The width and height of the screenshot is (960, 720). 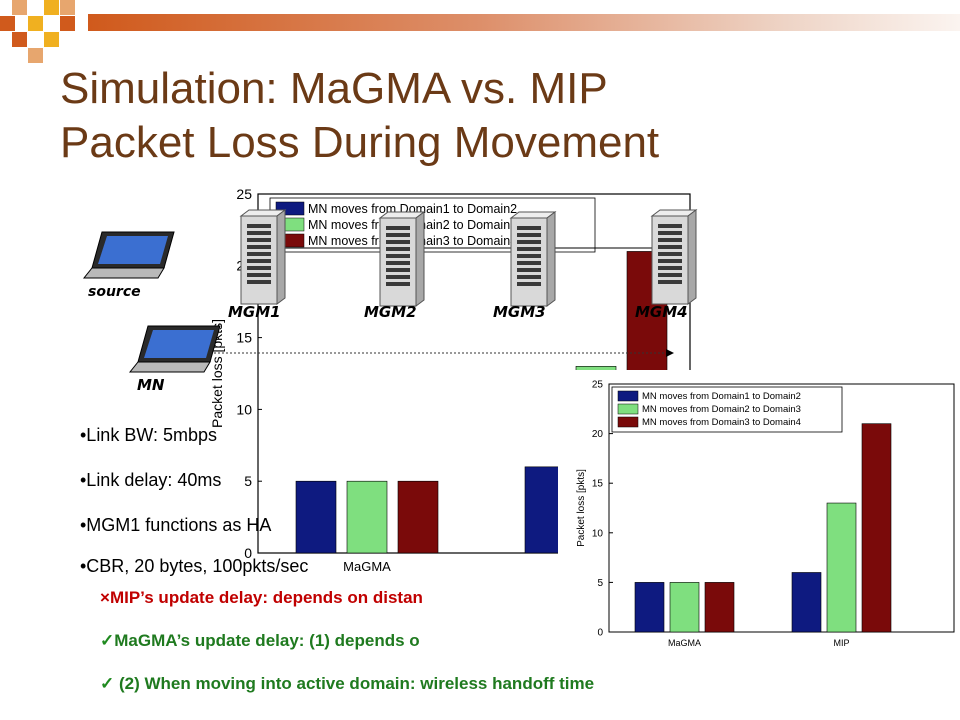 What do you see at coordinates (105, 597) in the screenshot?
I see `cross-icon: ×` at bounding box center [105, 597].